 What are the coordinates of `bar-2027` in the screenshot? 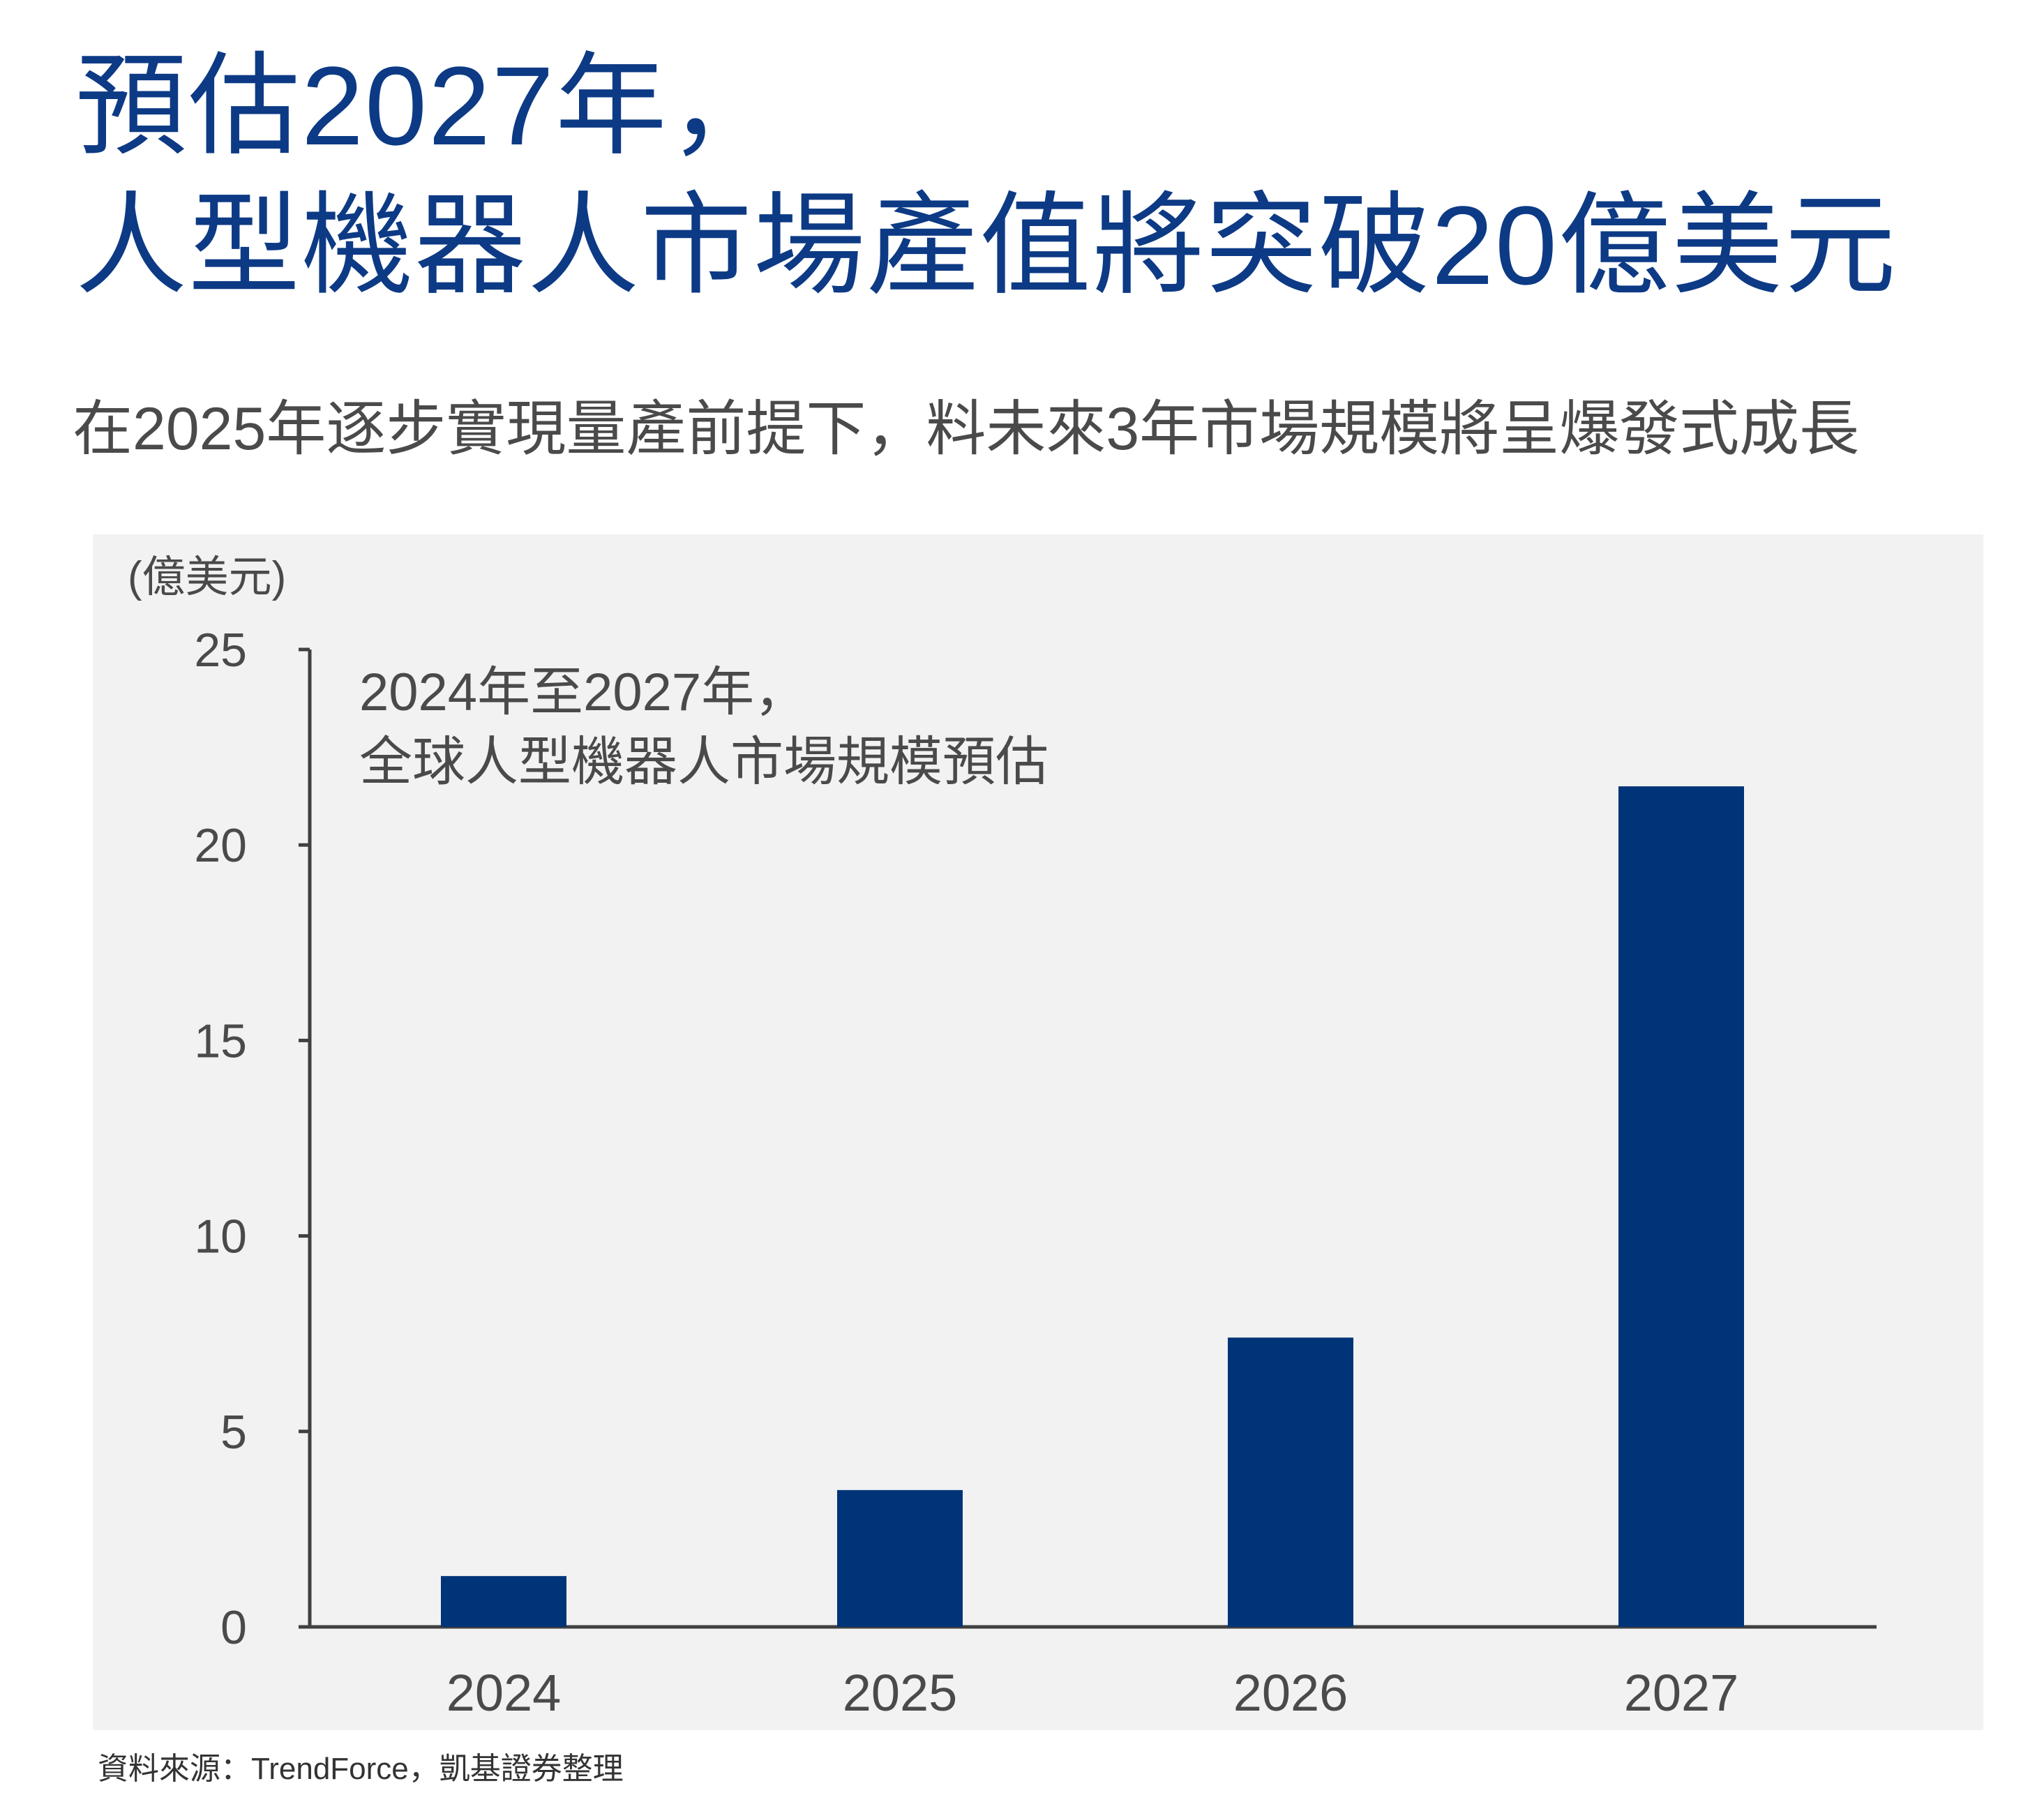 It's located at (1681, 1206).